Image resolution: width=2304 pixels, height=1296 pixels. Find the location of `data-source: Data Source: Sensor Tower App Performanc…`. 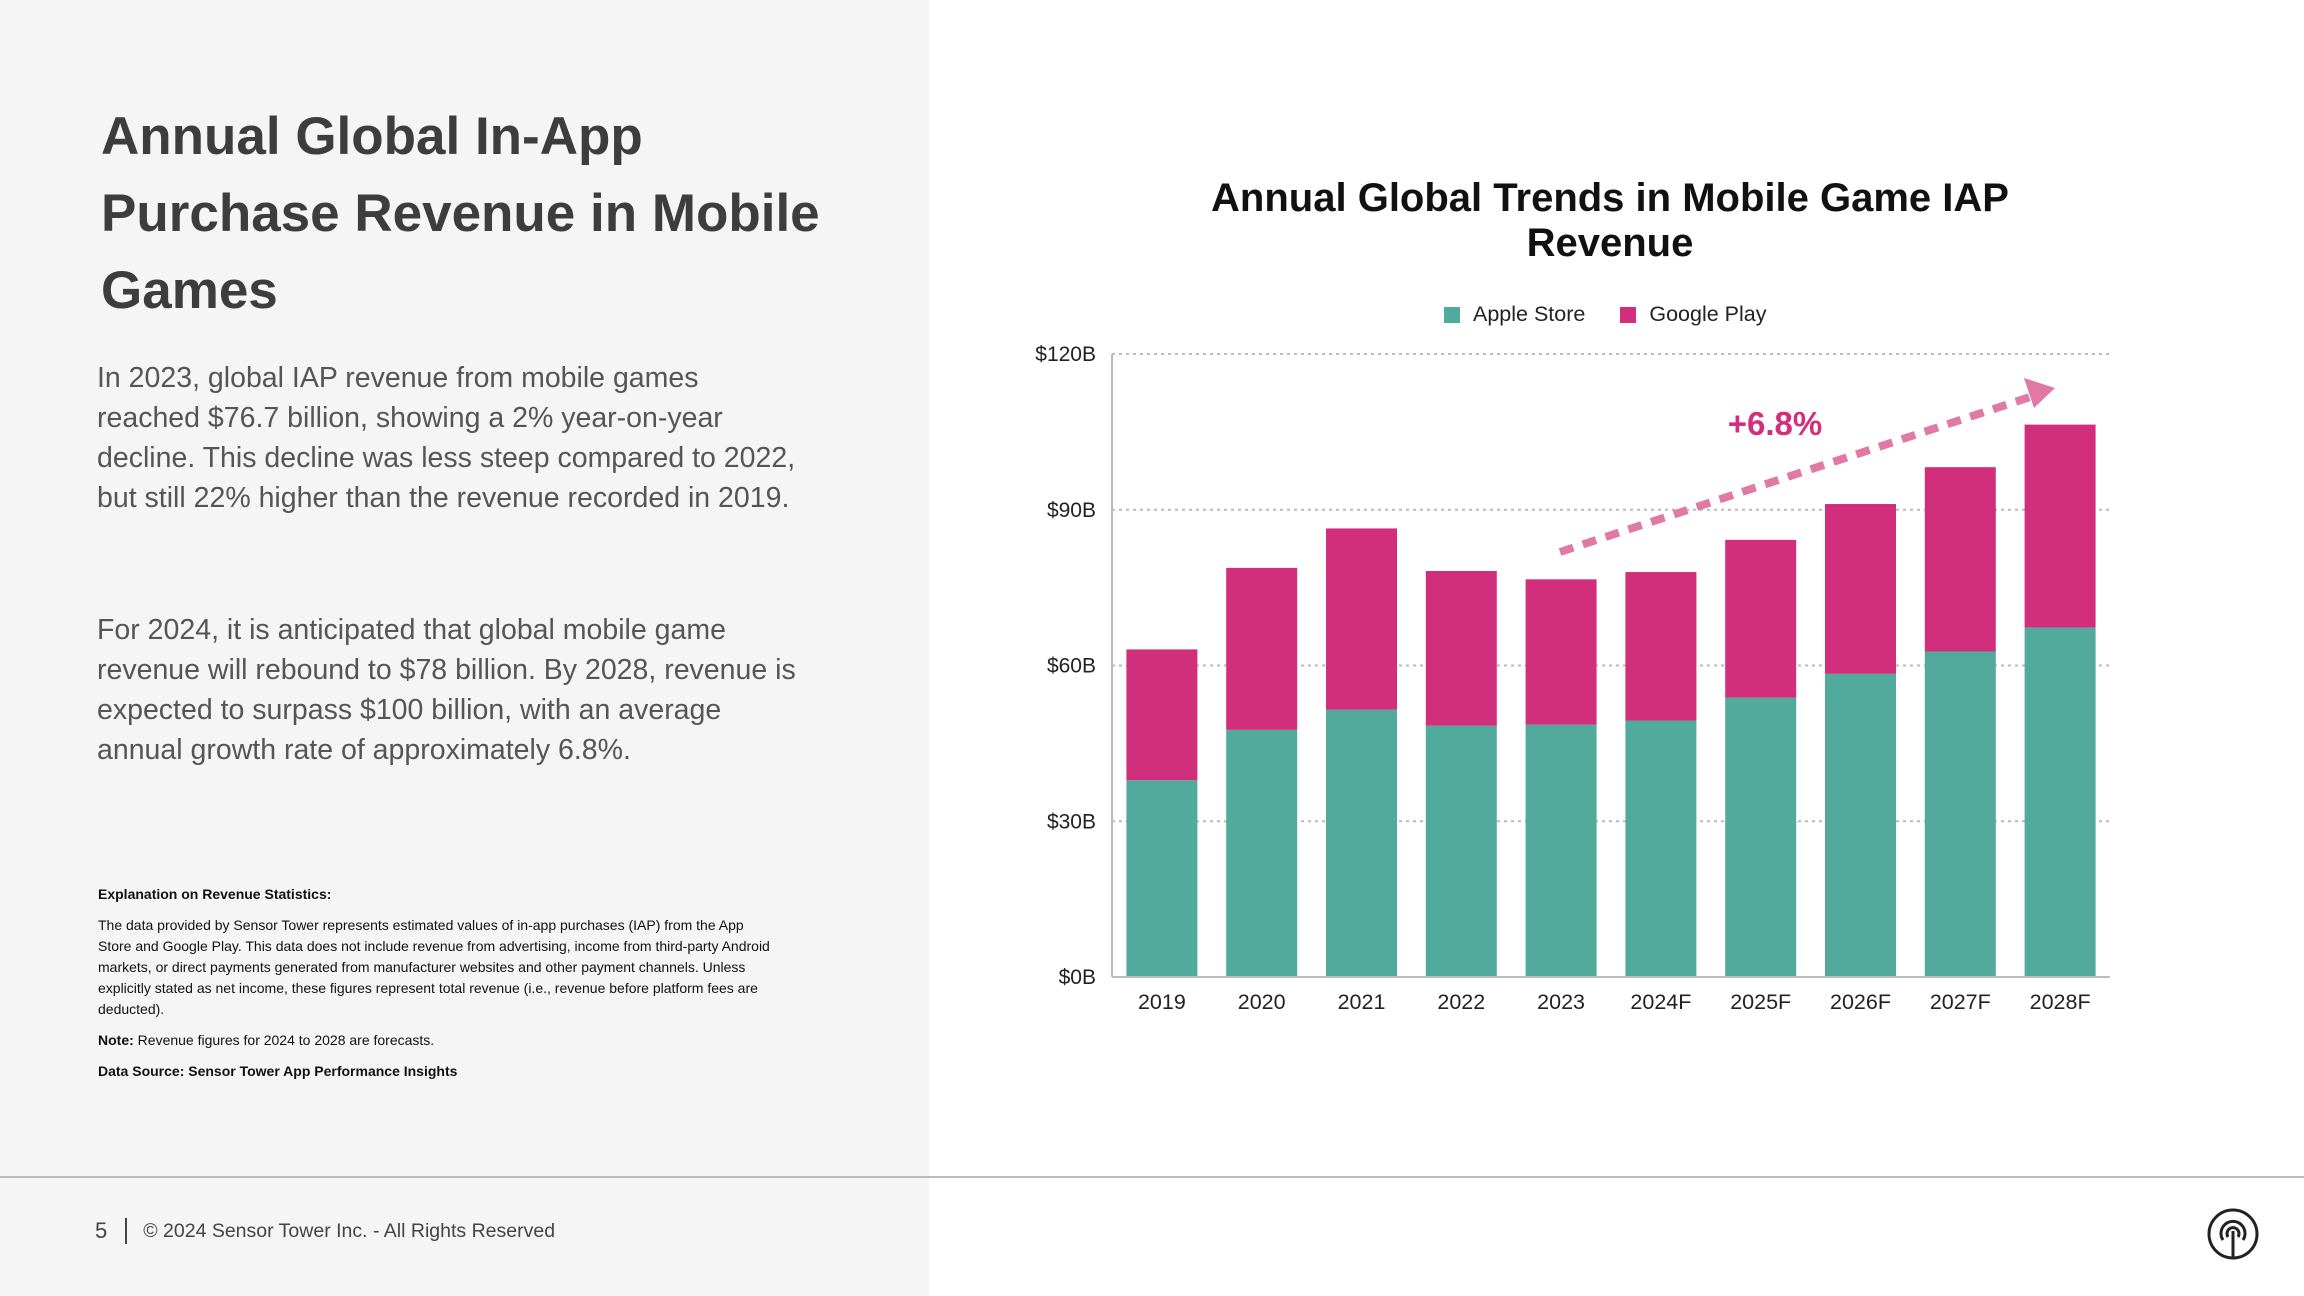

data-source: Data Source: Sensor Tower App Performanc… is located at coordinates (278, 1071).